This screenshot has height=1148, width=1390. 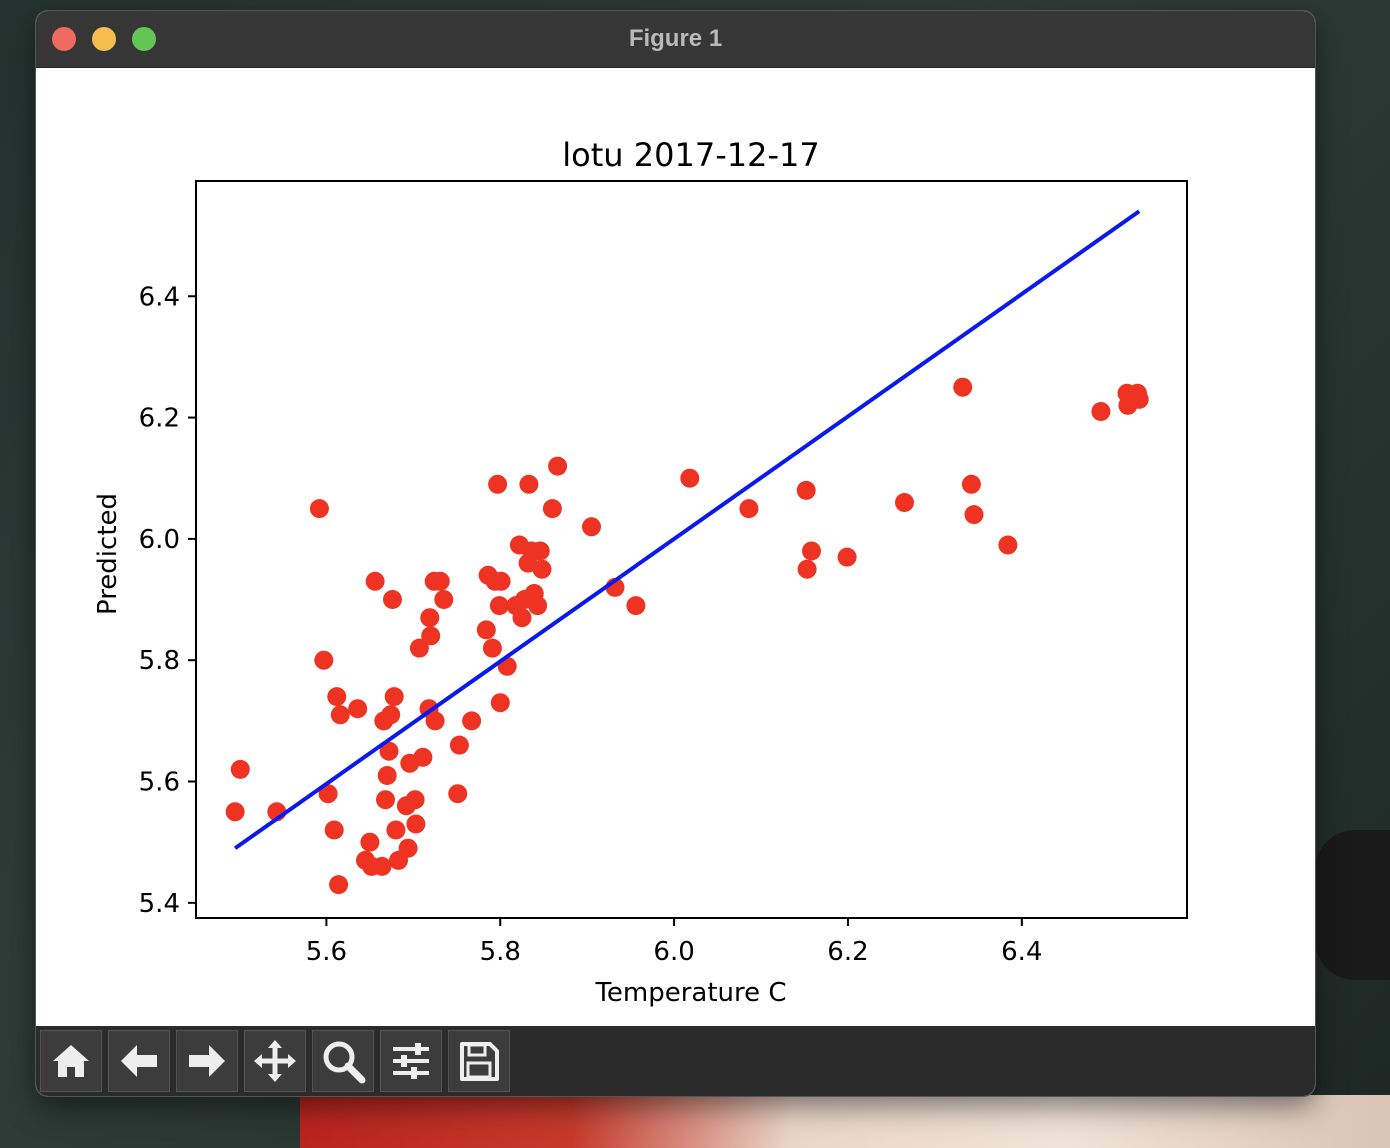 What do you see at coordinates (845, 1121) in the screenshot?
I see `desktop-background` at bounding box center [845, 1121].